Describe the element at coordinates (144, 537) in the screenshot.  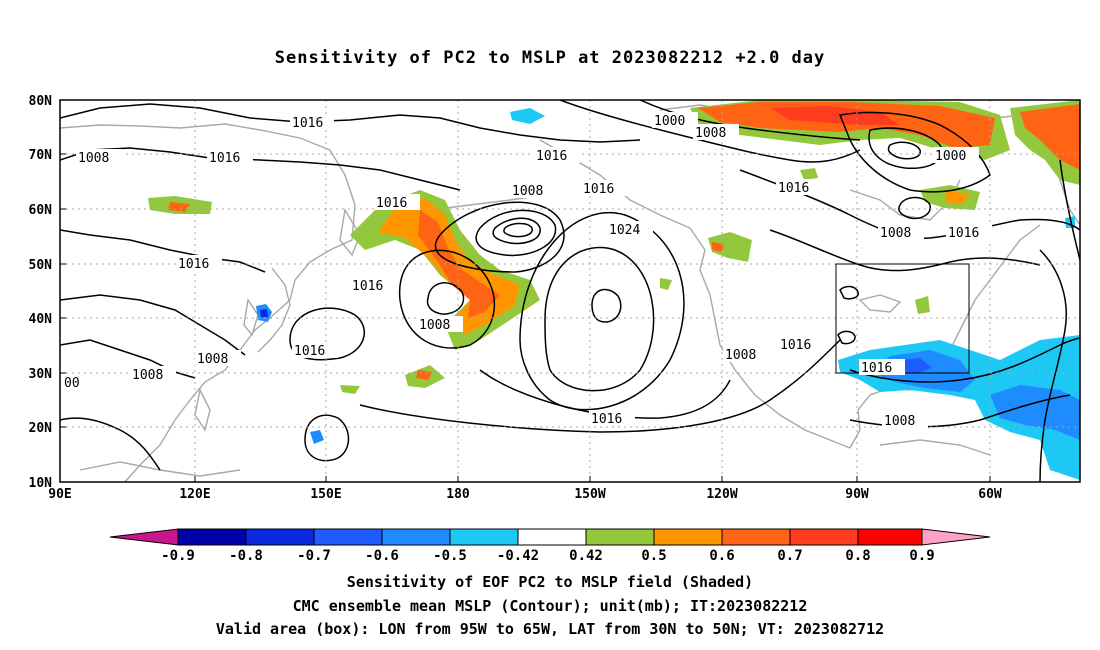
I see `colorbar-min-triangle` at that location.